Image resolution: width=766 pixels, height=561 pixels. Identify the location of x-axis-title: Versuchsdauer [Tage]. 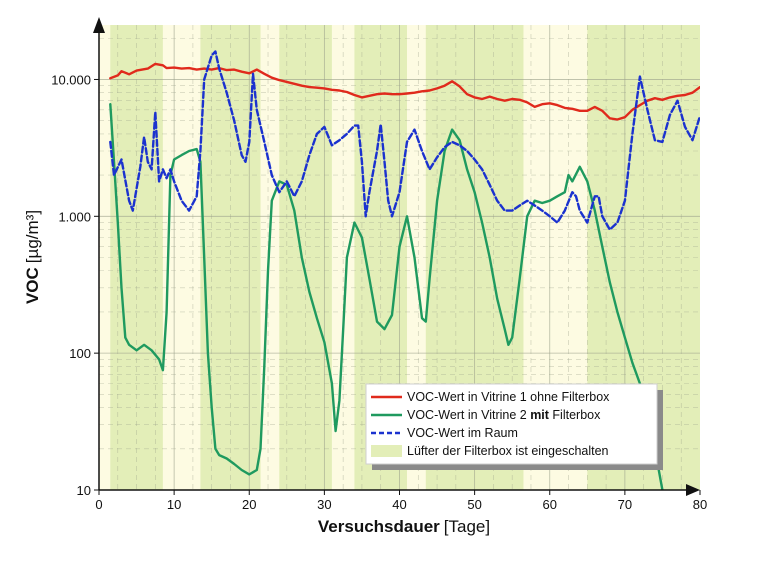
(404, 526).